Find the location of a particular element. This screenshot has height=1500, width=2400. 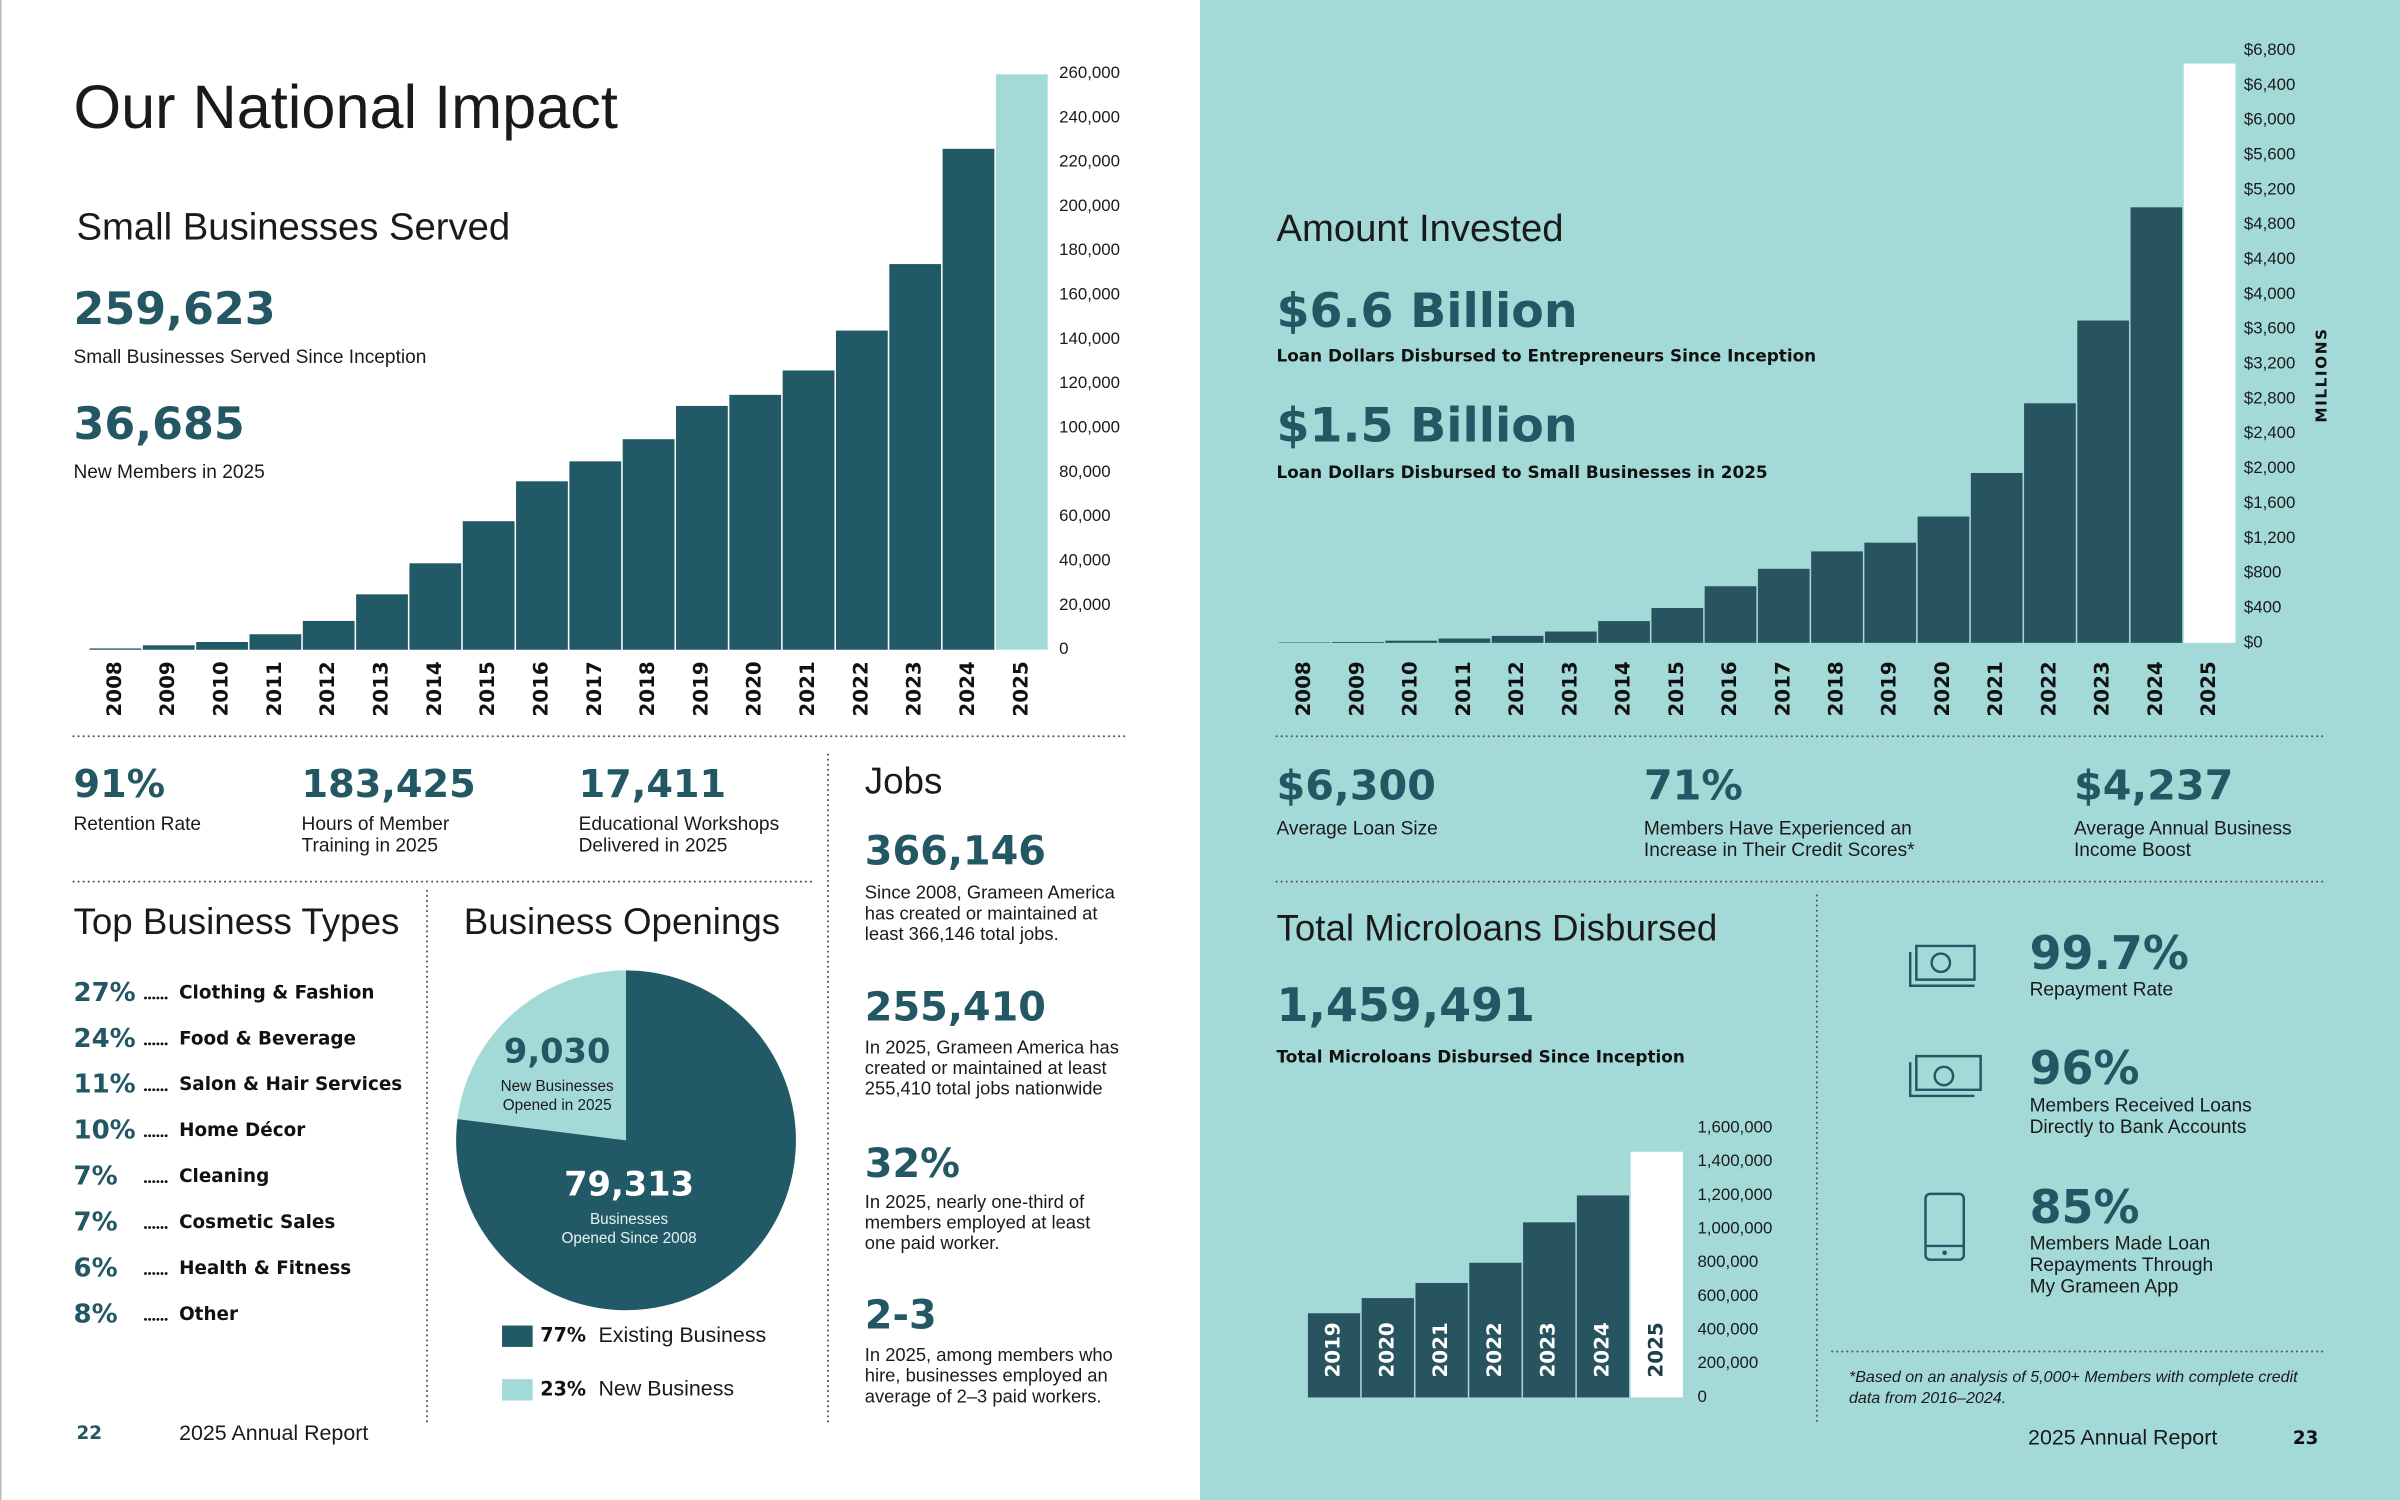

slice-value: 9,030 is located at coordinates (557, 1051).